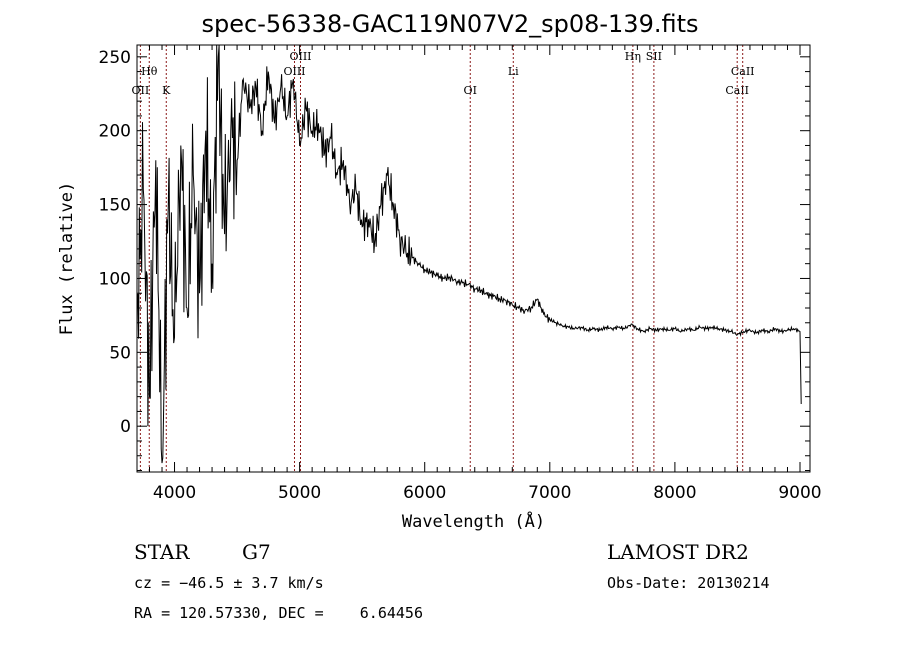 The width and height of the screenshot is (900, 649). Describe the element at coordinates (67, 259) in the screenshot. I see `y-axis-label: Flux (relative)` at that location.